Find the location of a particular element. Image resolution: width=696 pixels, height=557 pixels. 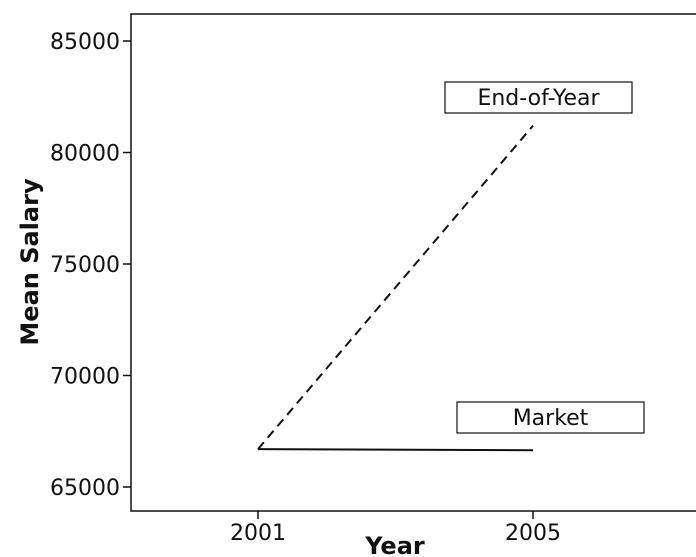

x-axis-title: Year is located at coordinates (394, 544).